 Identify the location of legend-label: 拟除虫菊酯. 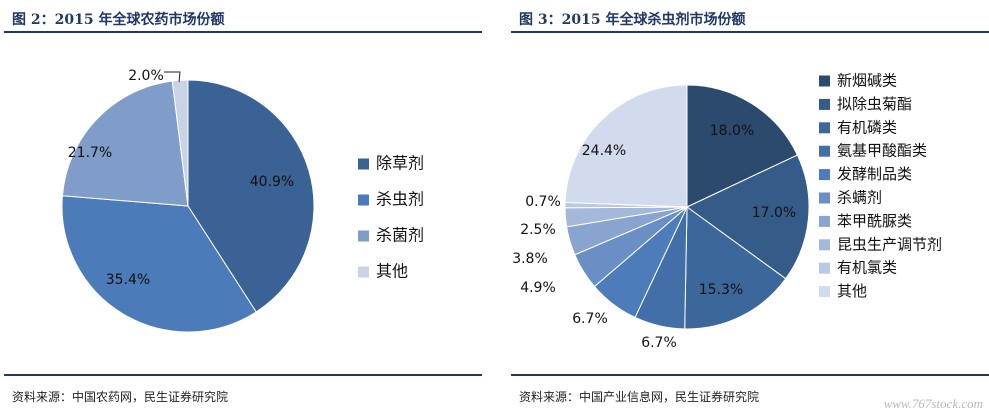
(874, 104).